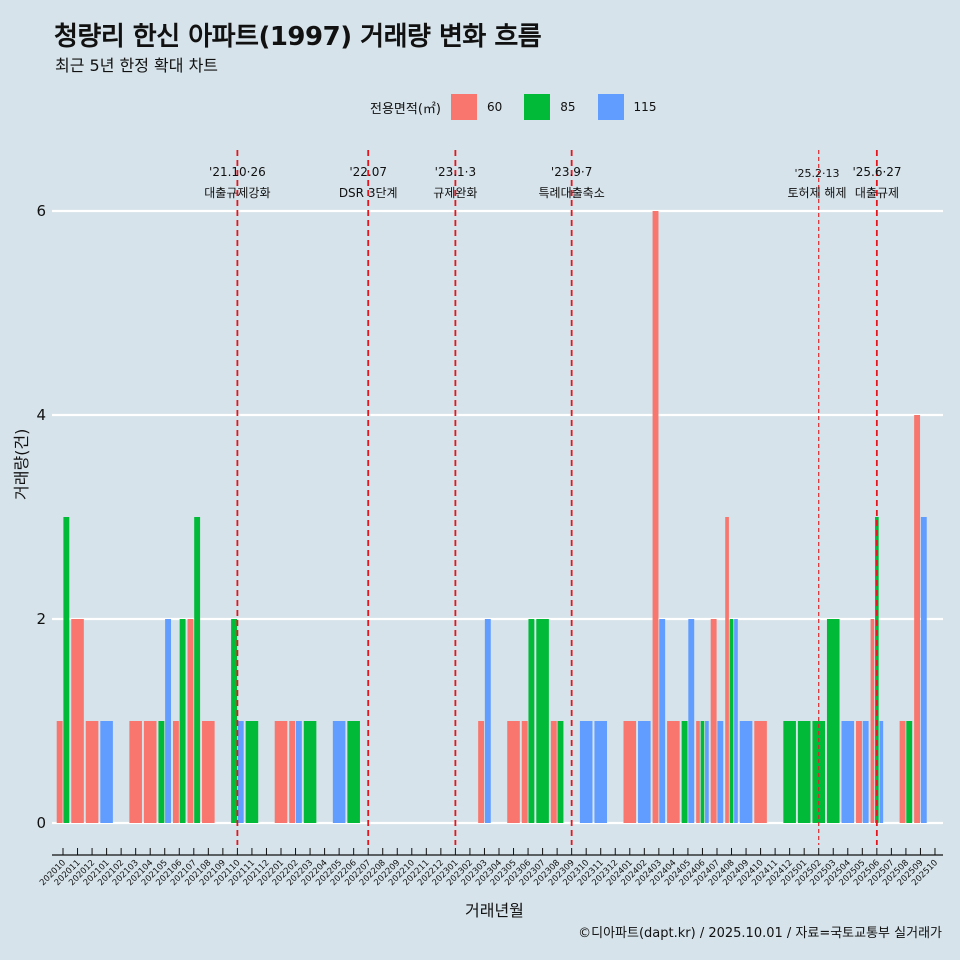  Describe the element at coordinates (572, 193) in the screenshot. I see `event-description-label: 특례대출축소` at that location.